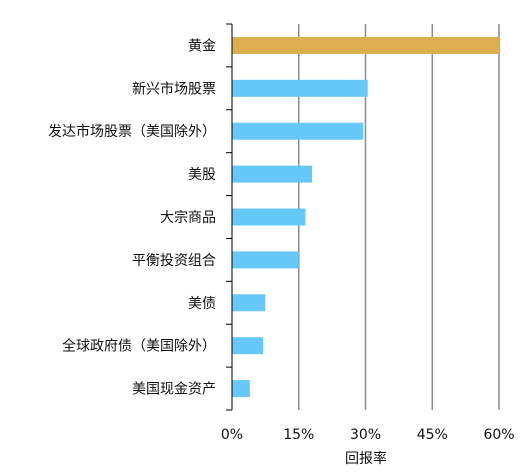  What do you see at coordinates (188, 218) in the screenshot?
I see `category-label: 大宗商品` at bounding box center [188, 218].